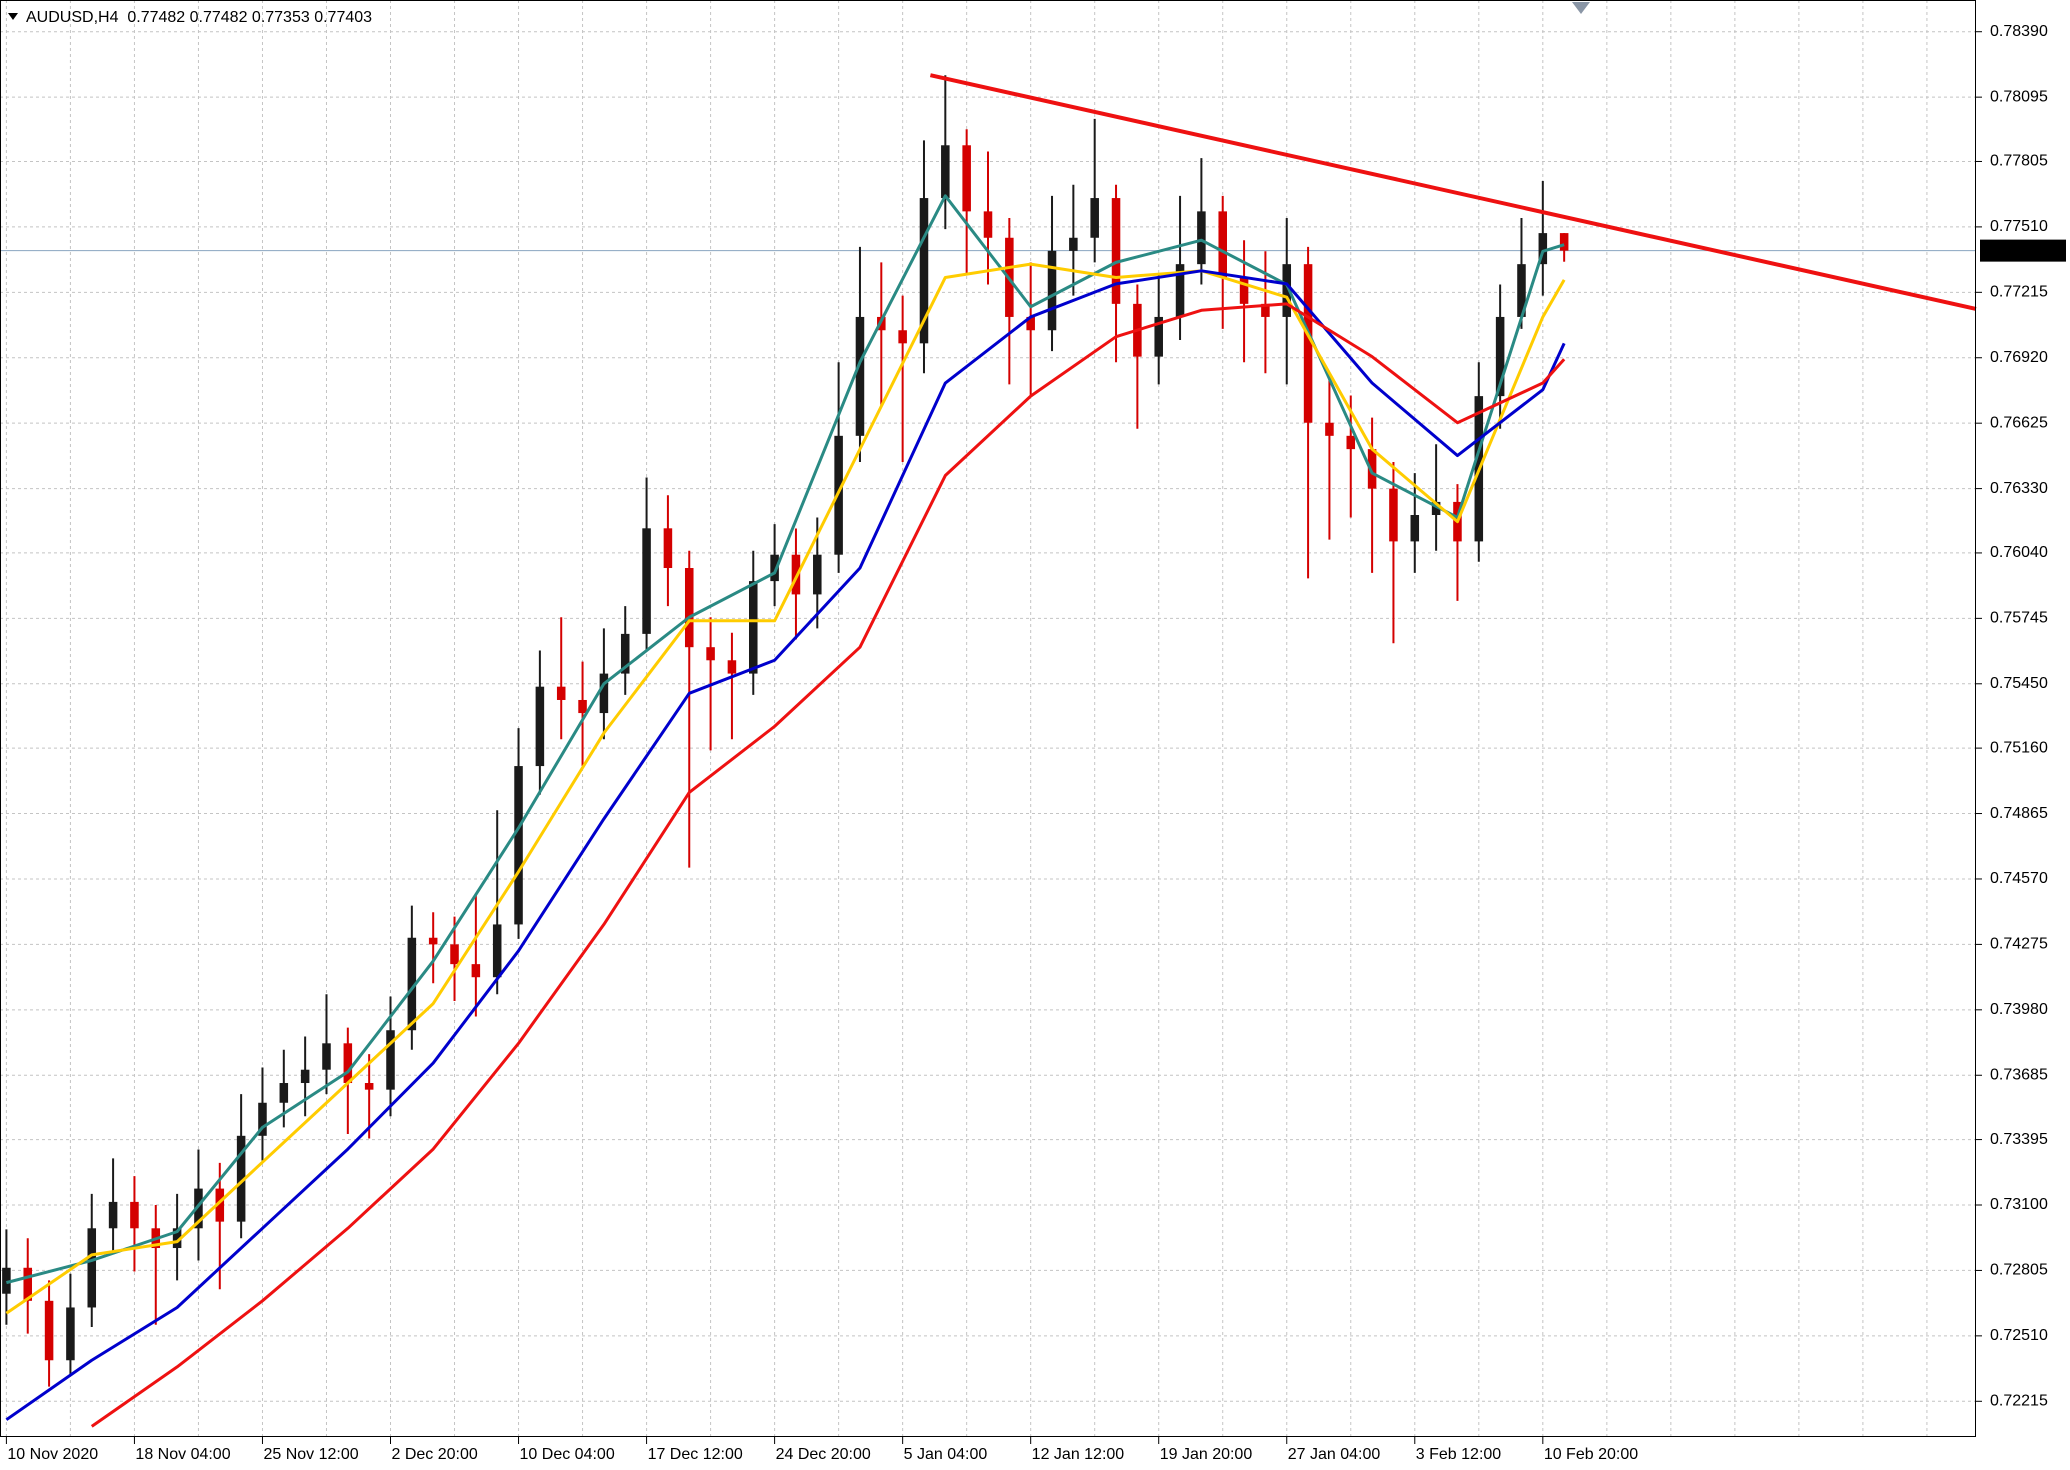 This screenshot has width=2070, height=1470. Describe the element at coordinates (2019, 226) in the screenshot. I see `y-tick-label: 0.77510` at that location.